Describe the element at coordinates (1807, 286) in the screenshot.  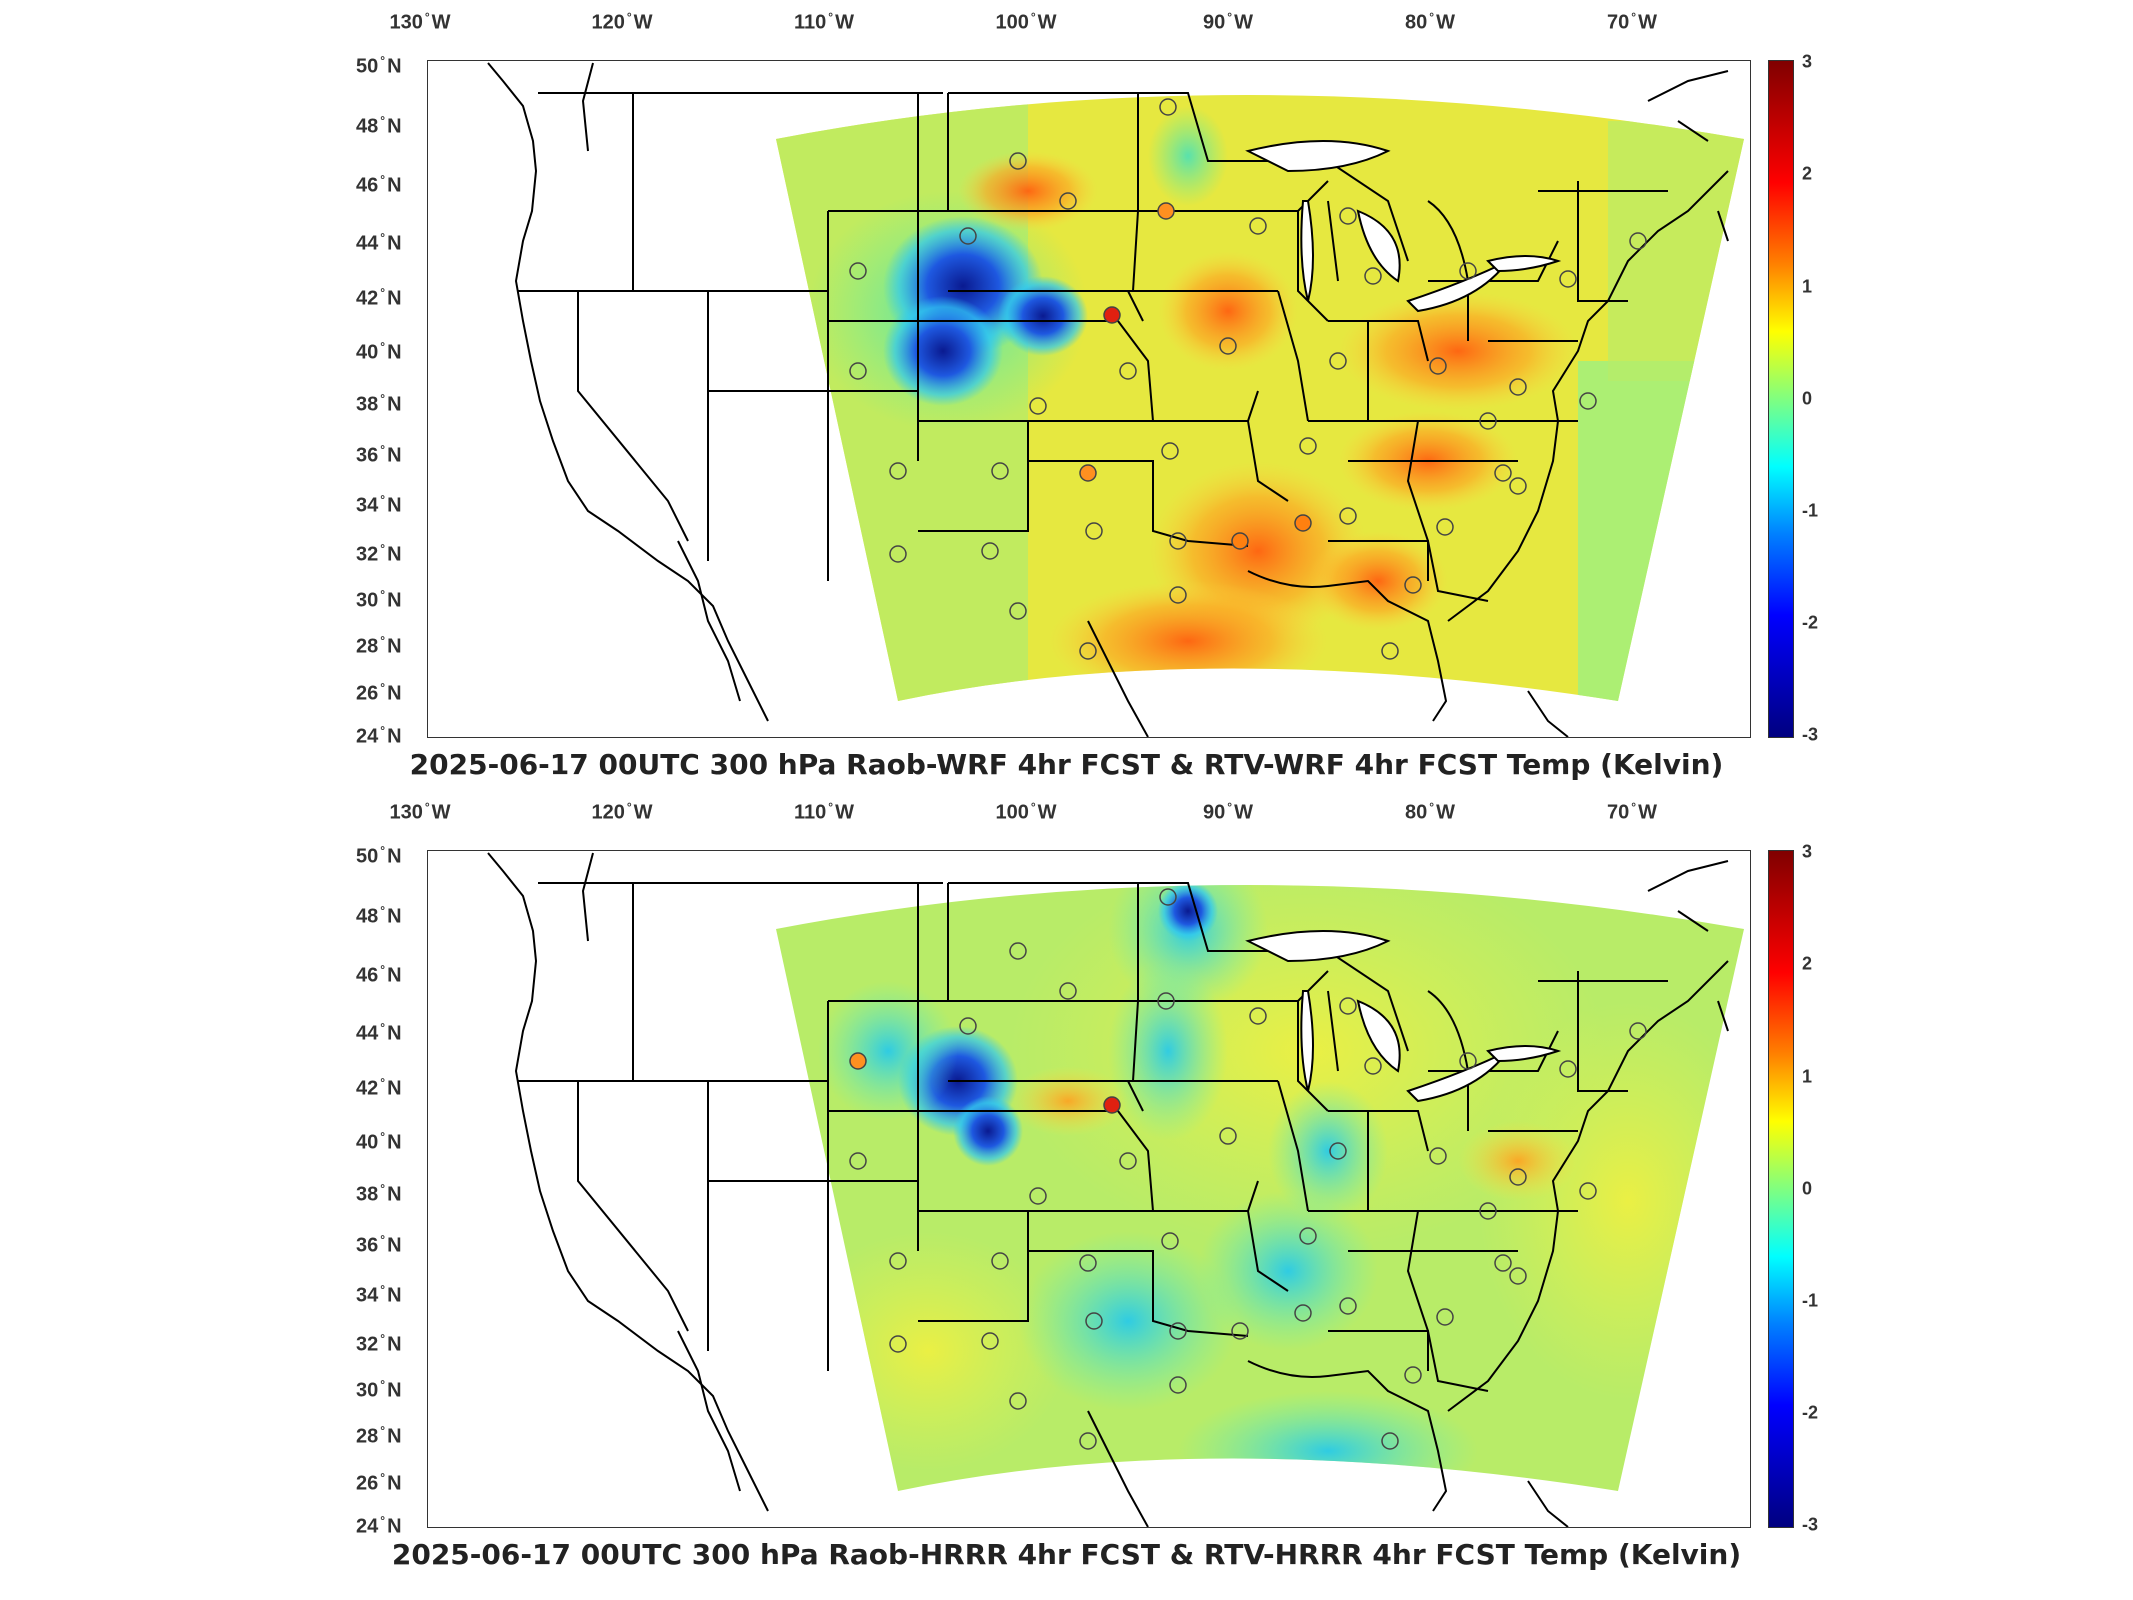
I see `colorbar-tick: 1` at that location.